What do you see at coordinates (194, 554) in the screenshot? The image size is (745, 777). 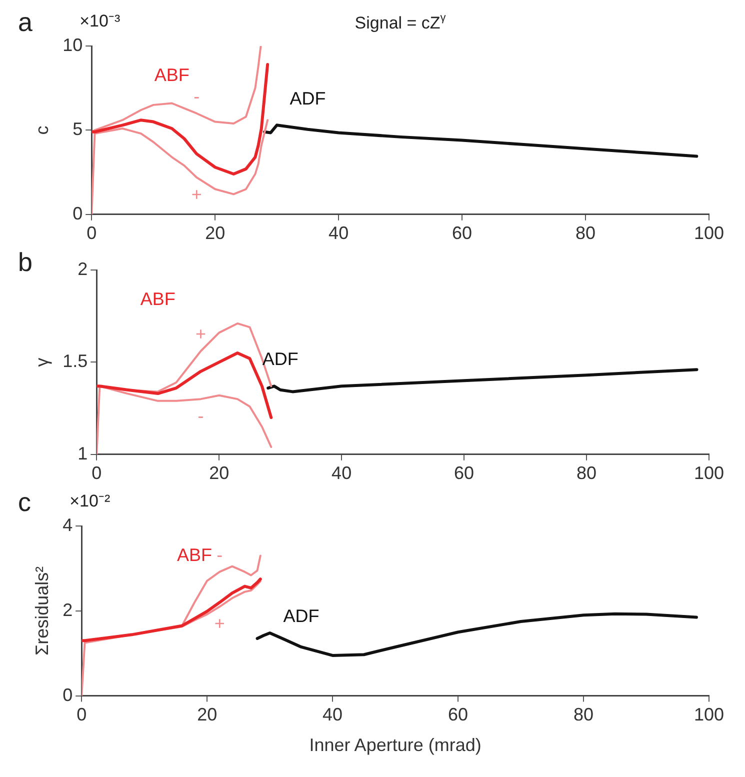 I see `series-label: ABF` at bounding box center [194, 554].